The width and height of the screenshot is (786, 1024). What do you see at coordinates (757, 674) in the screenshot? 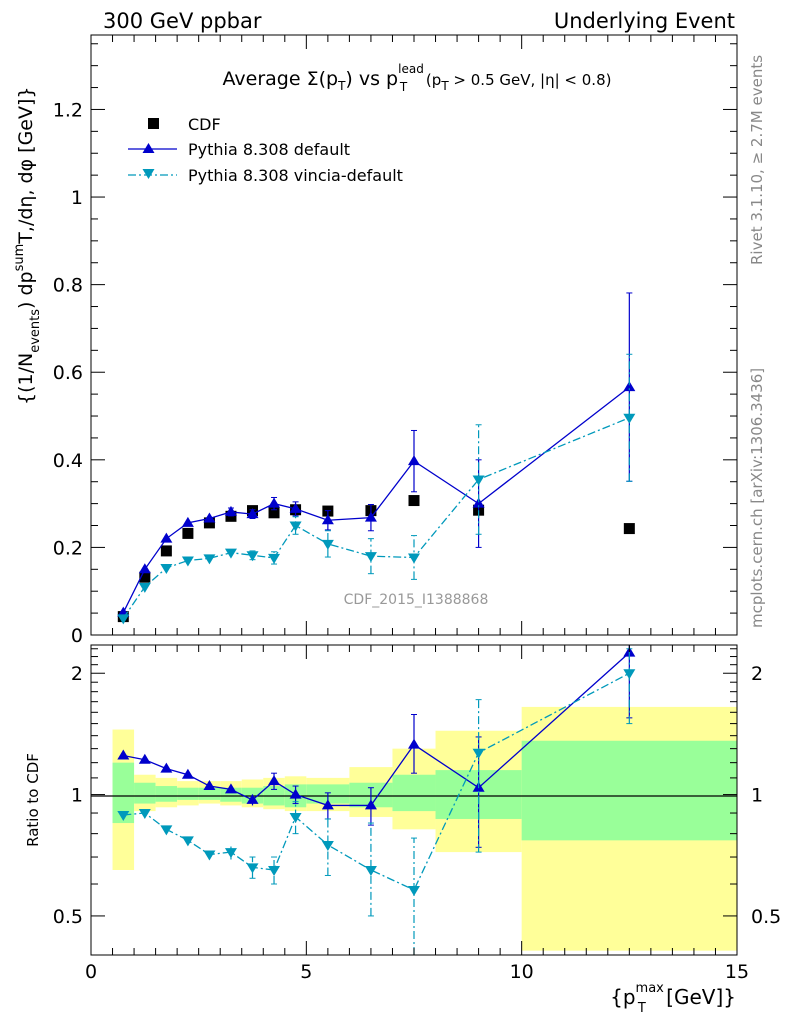
I see `ratio-ytick-label-right: 2` at bounding box center [757, 674].